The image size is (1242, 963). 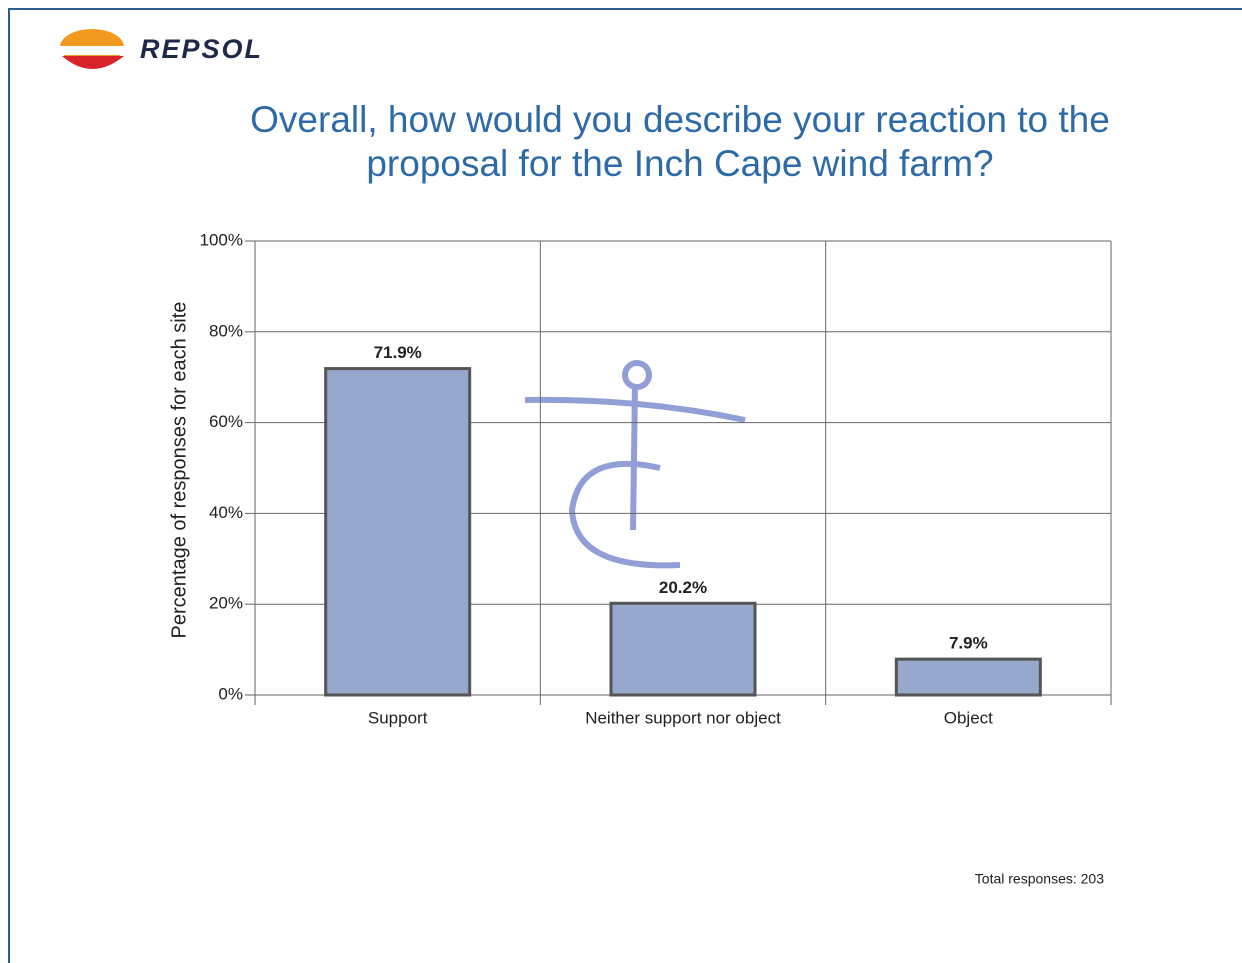 I want to click on x-tick-label: Support, so click(x=398, y=717).